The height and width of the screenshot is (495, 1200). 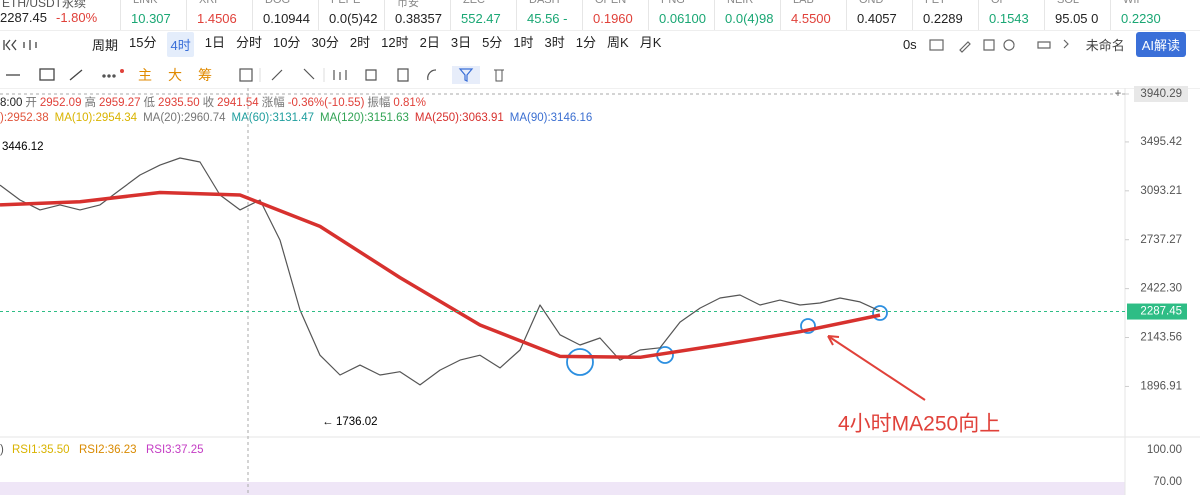 What do you see at coordinates (740, 3) in the screenshot?
I see `ticker-name: NEIR` at bounding box center [740, 3].